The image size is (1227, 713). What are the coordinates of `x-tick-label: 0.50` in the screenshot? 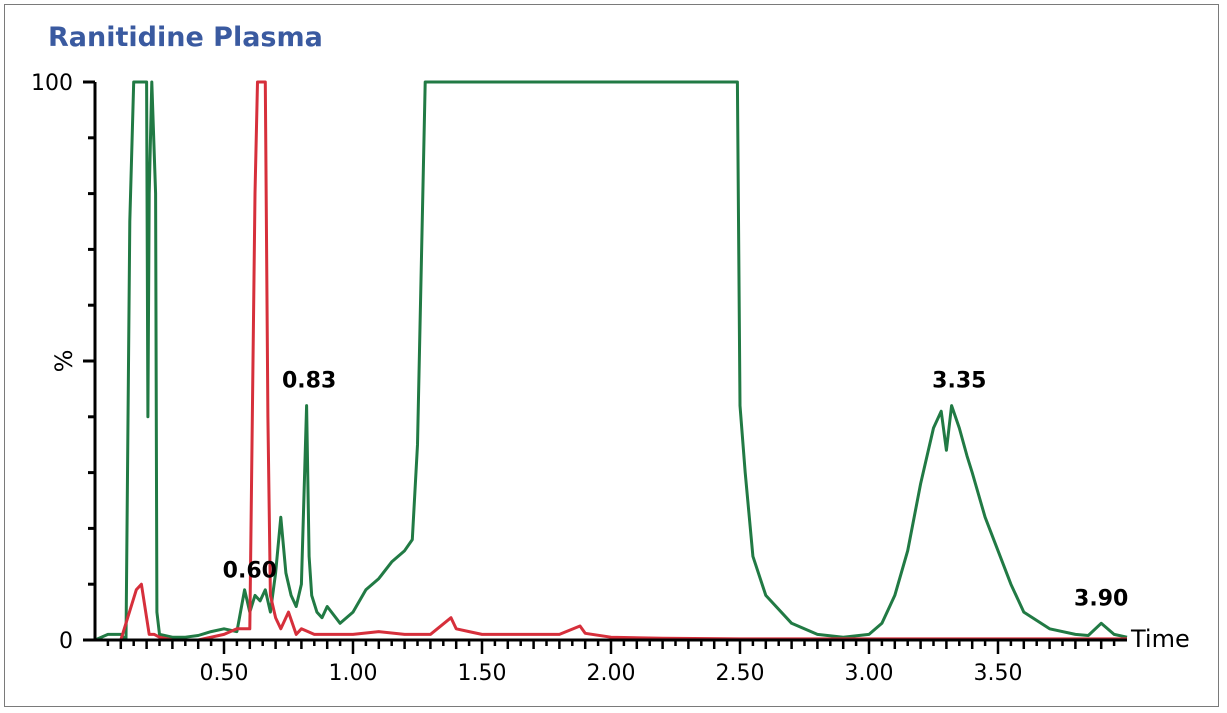 It's located at (224, 673).